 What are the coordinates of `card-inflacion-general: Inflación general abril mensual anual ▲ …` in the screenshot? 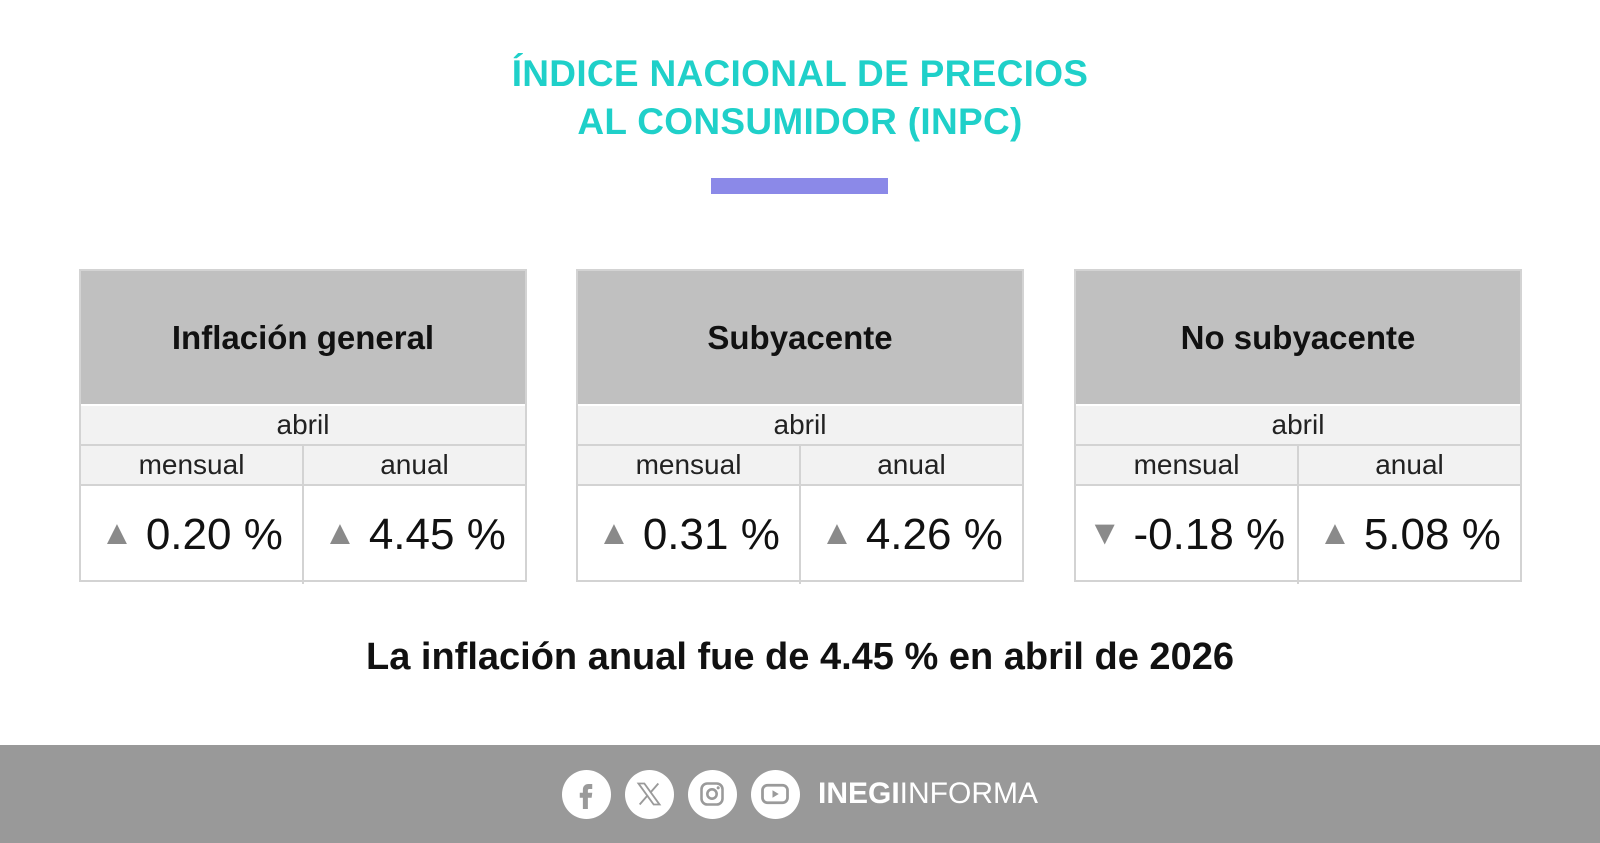 It's located at (303, 426).